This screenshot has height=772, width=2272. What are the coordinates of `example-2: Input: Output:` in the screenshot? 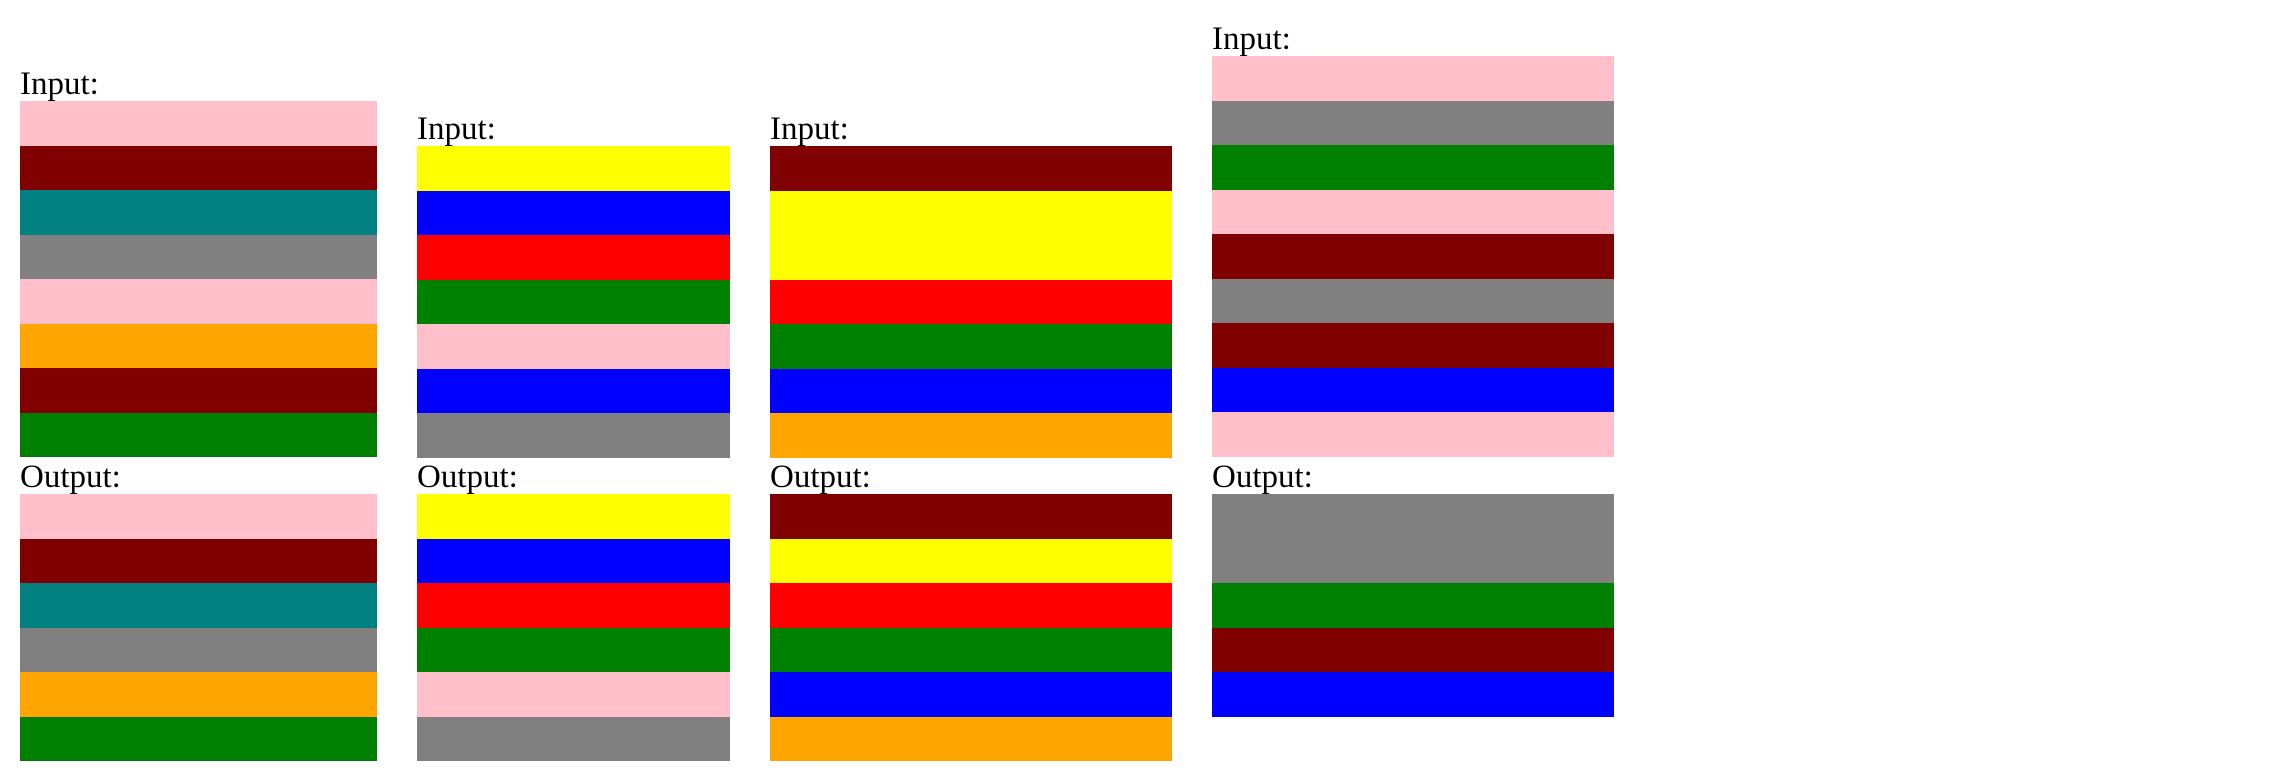 It's located at (573, 386).